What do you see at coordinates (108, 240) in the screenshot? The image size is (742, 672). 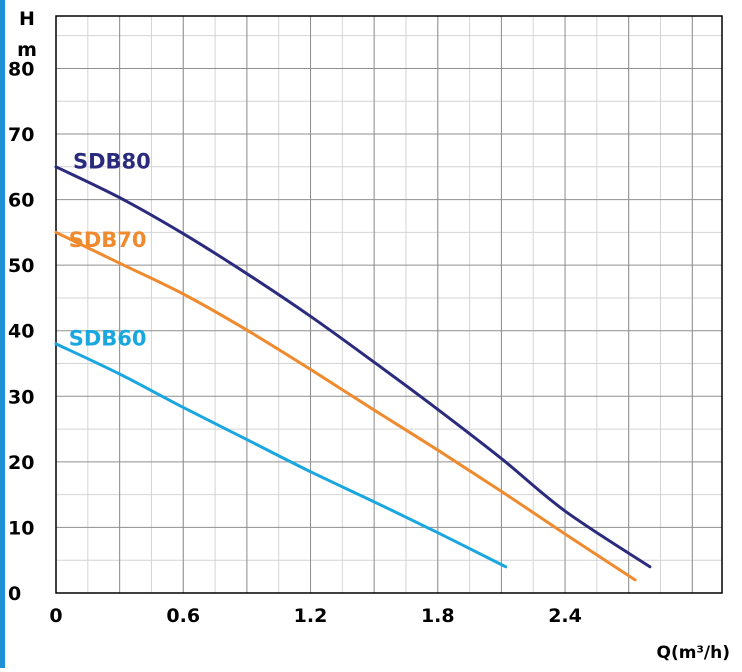 I see `curve-label-sdb70: SDB70` at bounding box center [108, 240].